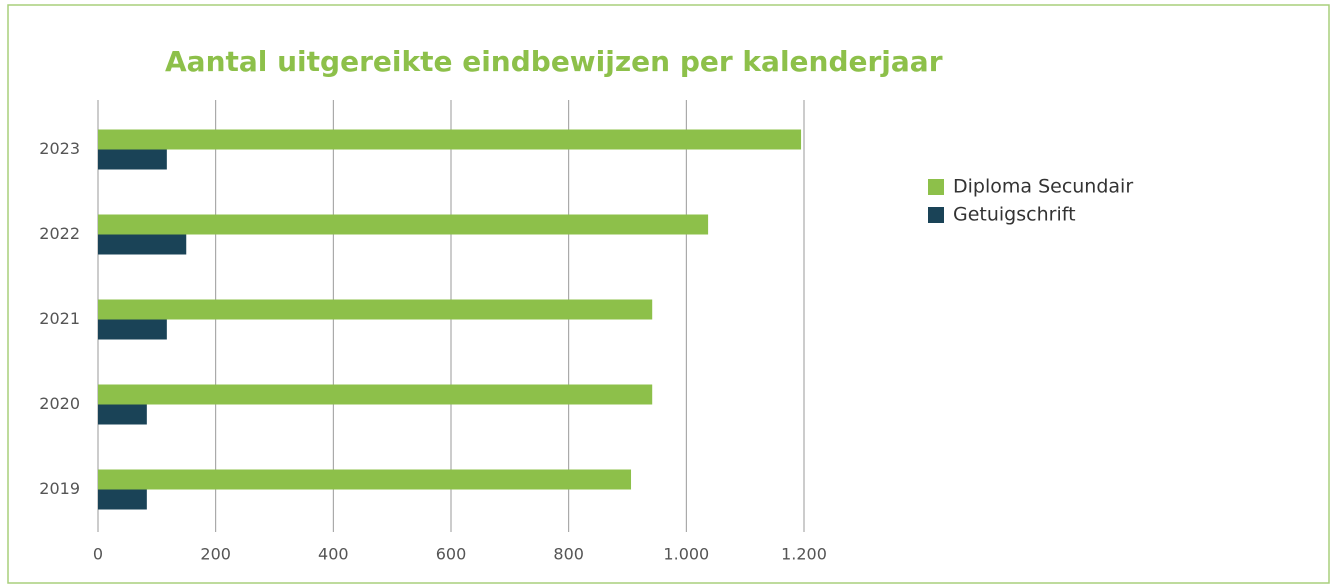  I want to click on legend-label: Getuigschrift, so click(1014, 215).